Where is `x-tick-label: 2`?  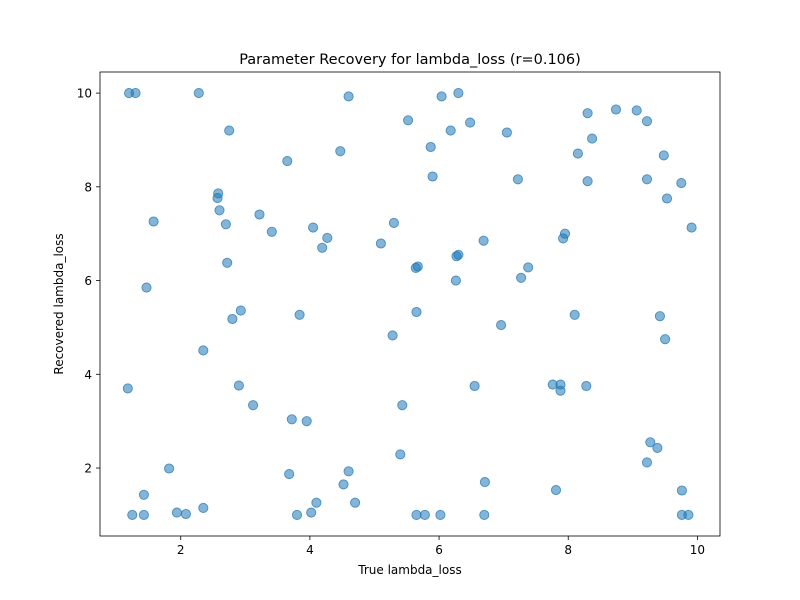 x-tick-label: 2 is located at coordinates (181, 550).